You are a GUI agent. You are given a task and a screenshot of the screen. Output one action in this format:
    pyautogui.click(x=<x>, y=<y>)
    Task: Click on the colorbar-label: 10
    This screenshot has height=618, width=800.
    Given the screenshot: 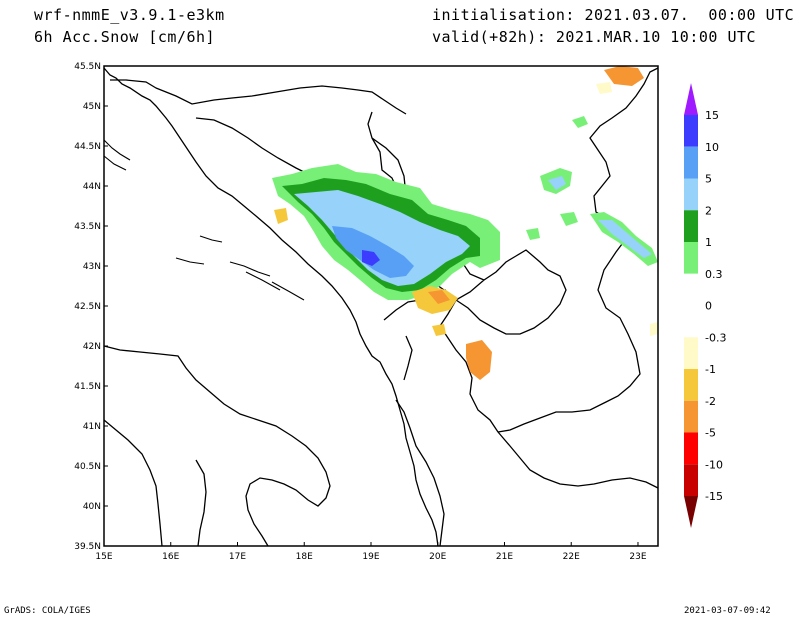 What is the action you would take?
    pyautogui.click(x=712, y=147)
    